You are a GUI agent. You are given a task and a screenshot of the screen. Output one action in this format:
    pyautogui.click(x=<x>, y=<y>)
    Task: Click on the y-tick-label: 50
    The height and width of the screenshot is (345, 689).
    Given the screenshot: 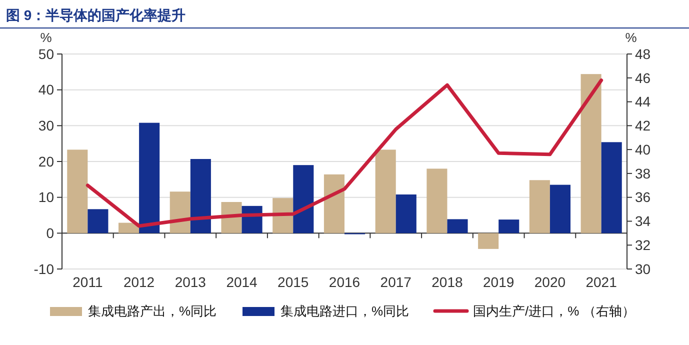 What is the action you would take?
    pyautogui.click(x=46, y=54)
    